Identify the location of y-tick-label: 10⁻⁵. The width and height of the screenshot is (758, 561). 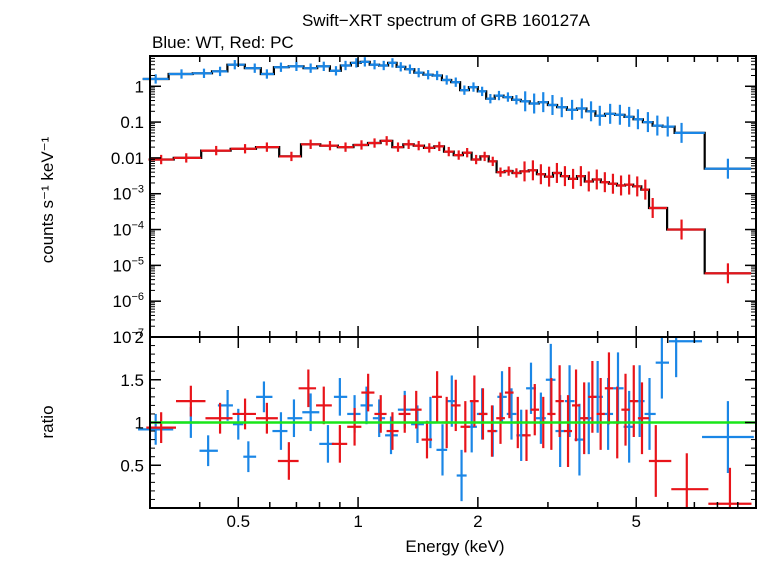
(128, 265).